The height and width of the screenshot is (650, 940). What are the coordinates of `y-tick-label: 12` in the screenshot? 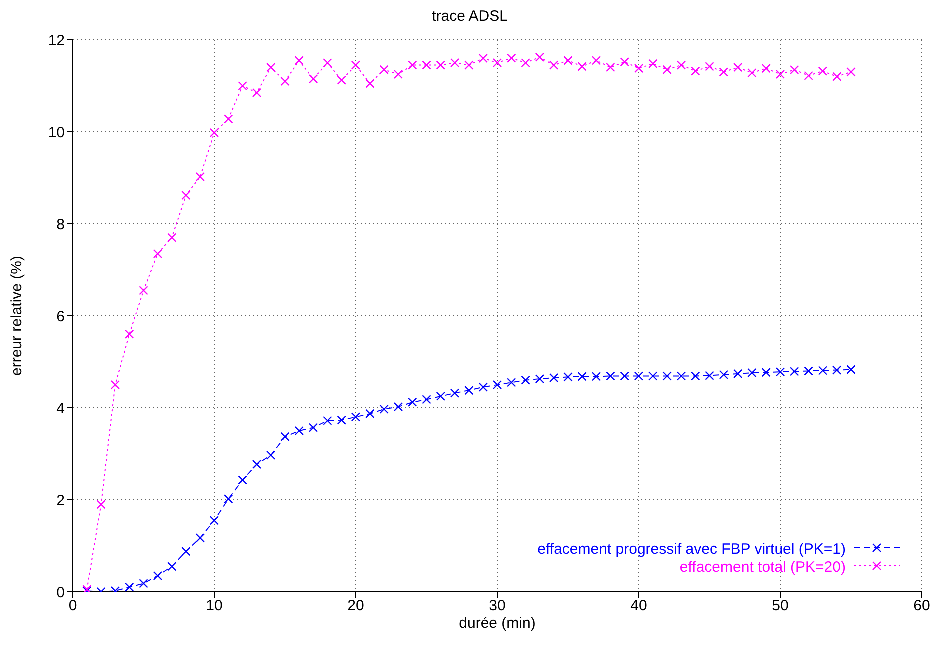 It's located at (56, 41).